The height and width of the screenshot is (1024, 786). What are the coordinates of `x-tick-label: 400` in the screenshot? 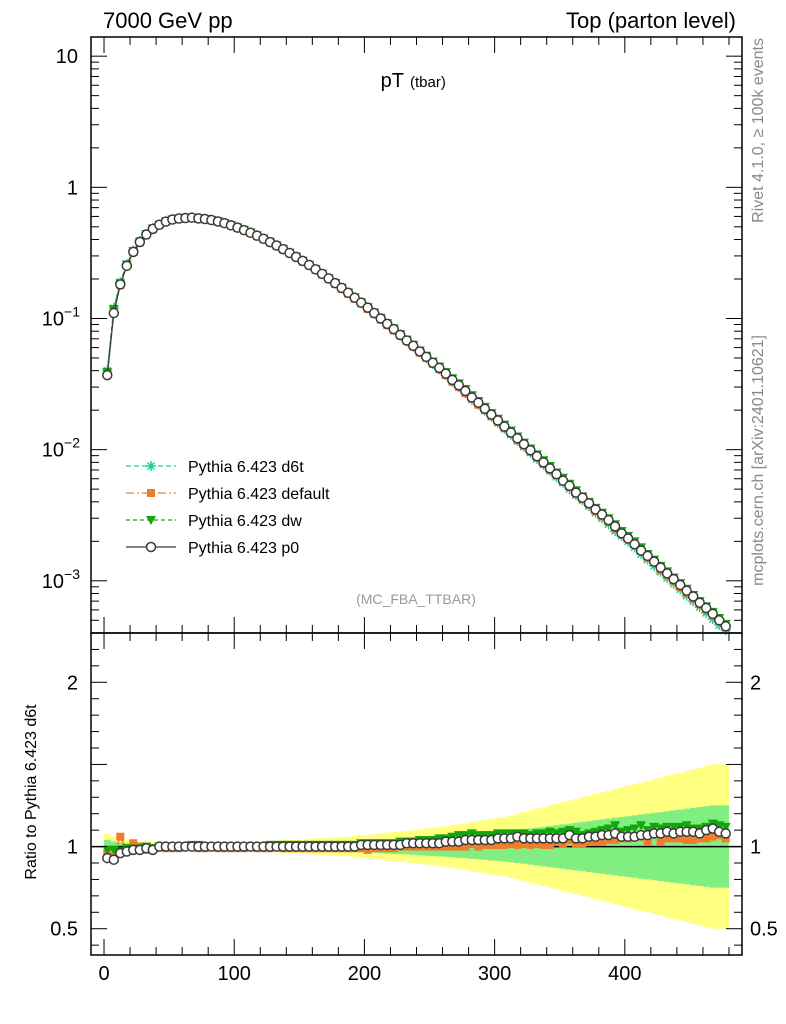 It's located at (624, 974).